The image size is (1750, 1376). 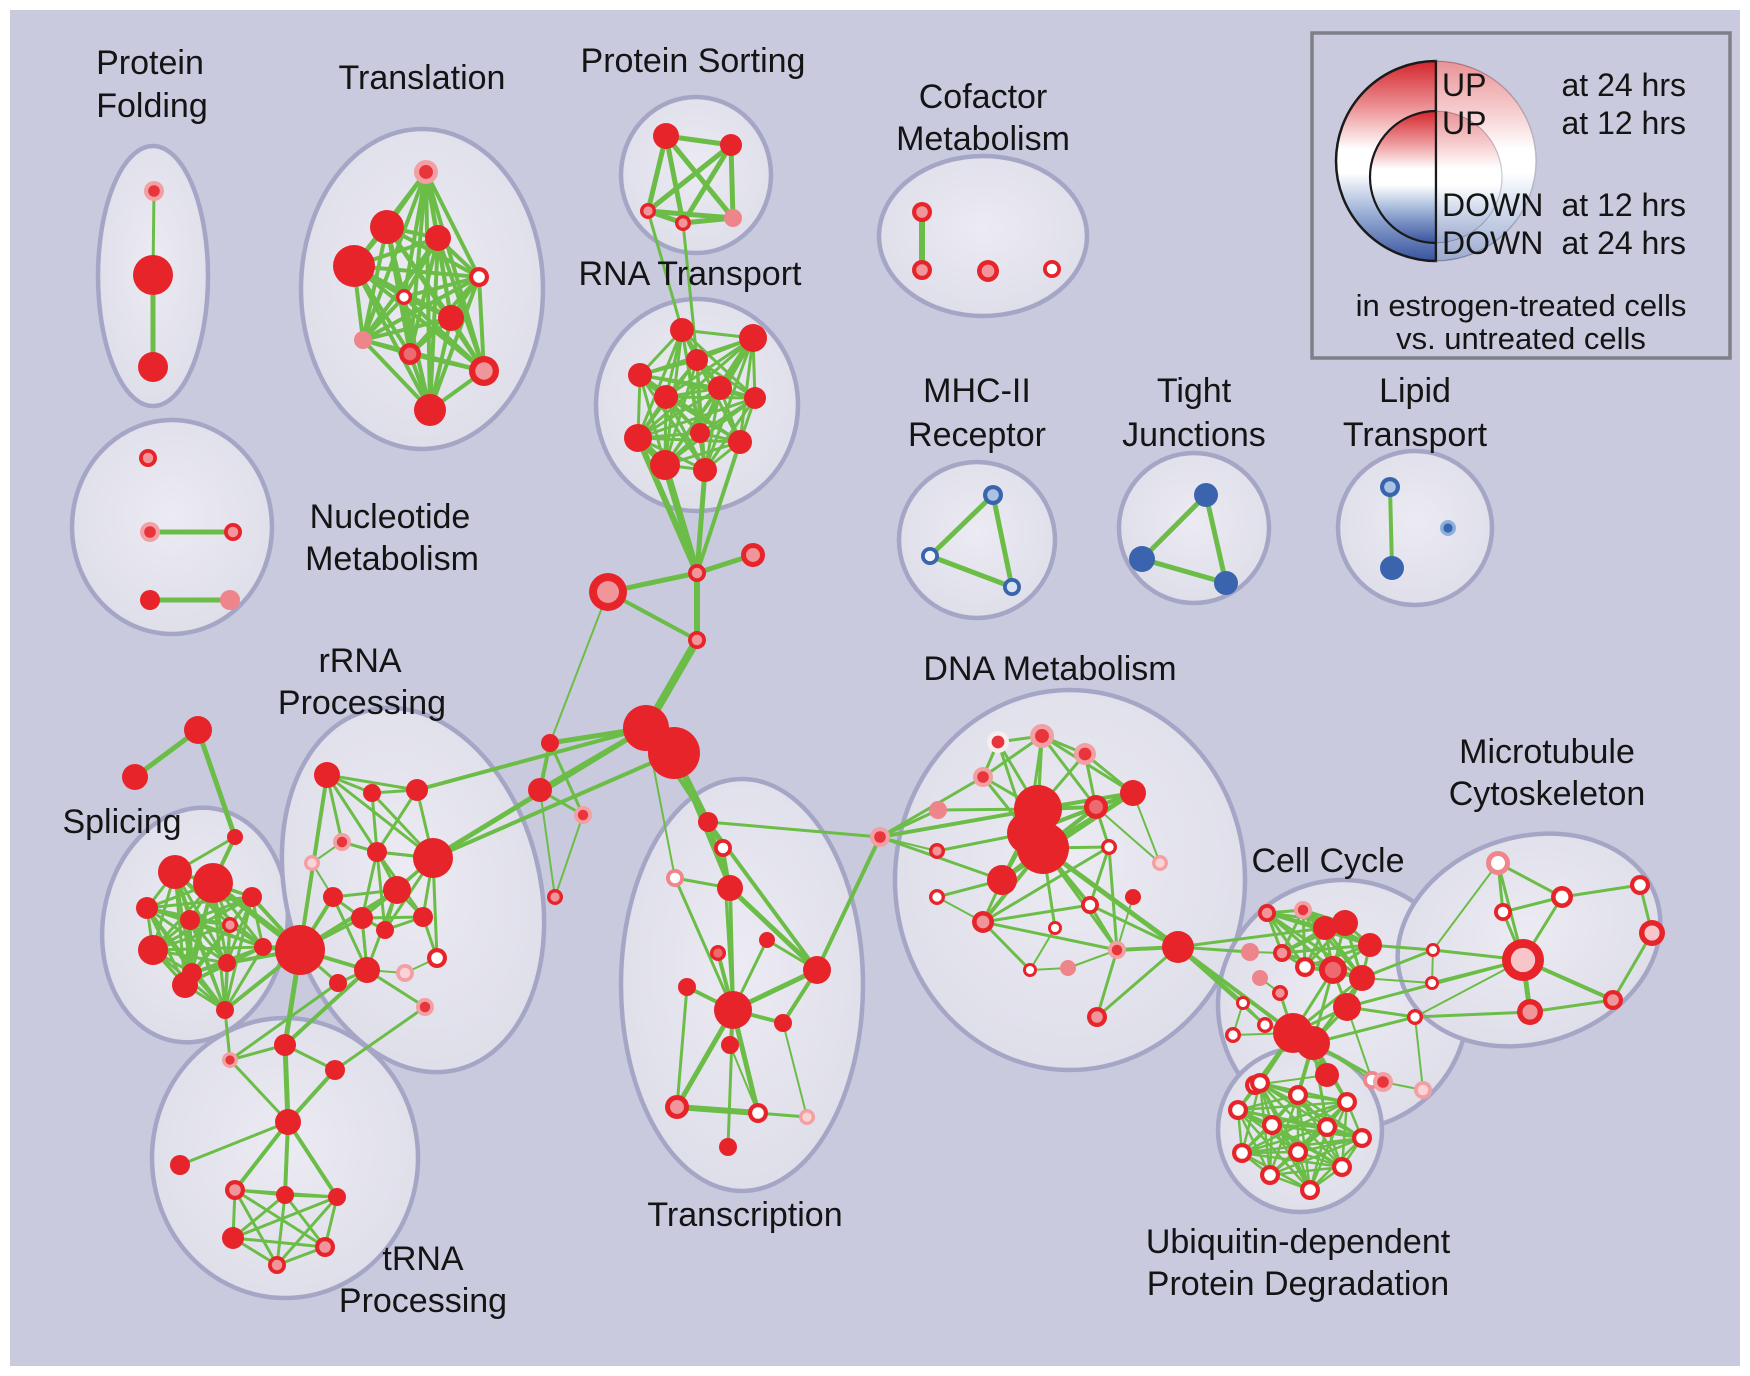 What do you see at coordinates (1313, 1043) in the screenshot?
I see `node-cc16` at bounding box center [1313, 1043].